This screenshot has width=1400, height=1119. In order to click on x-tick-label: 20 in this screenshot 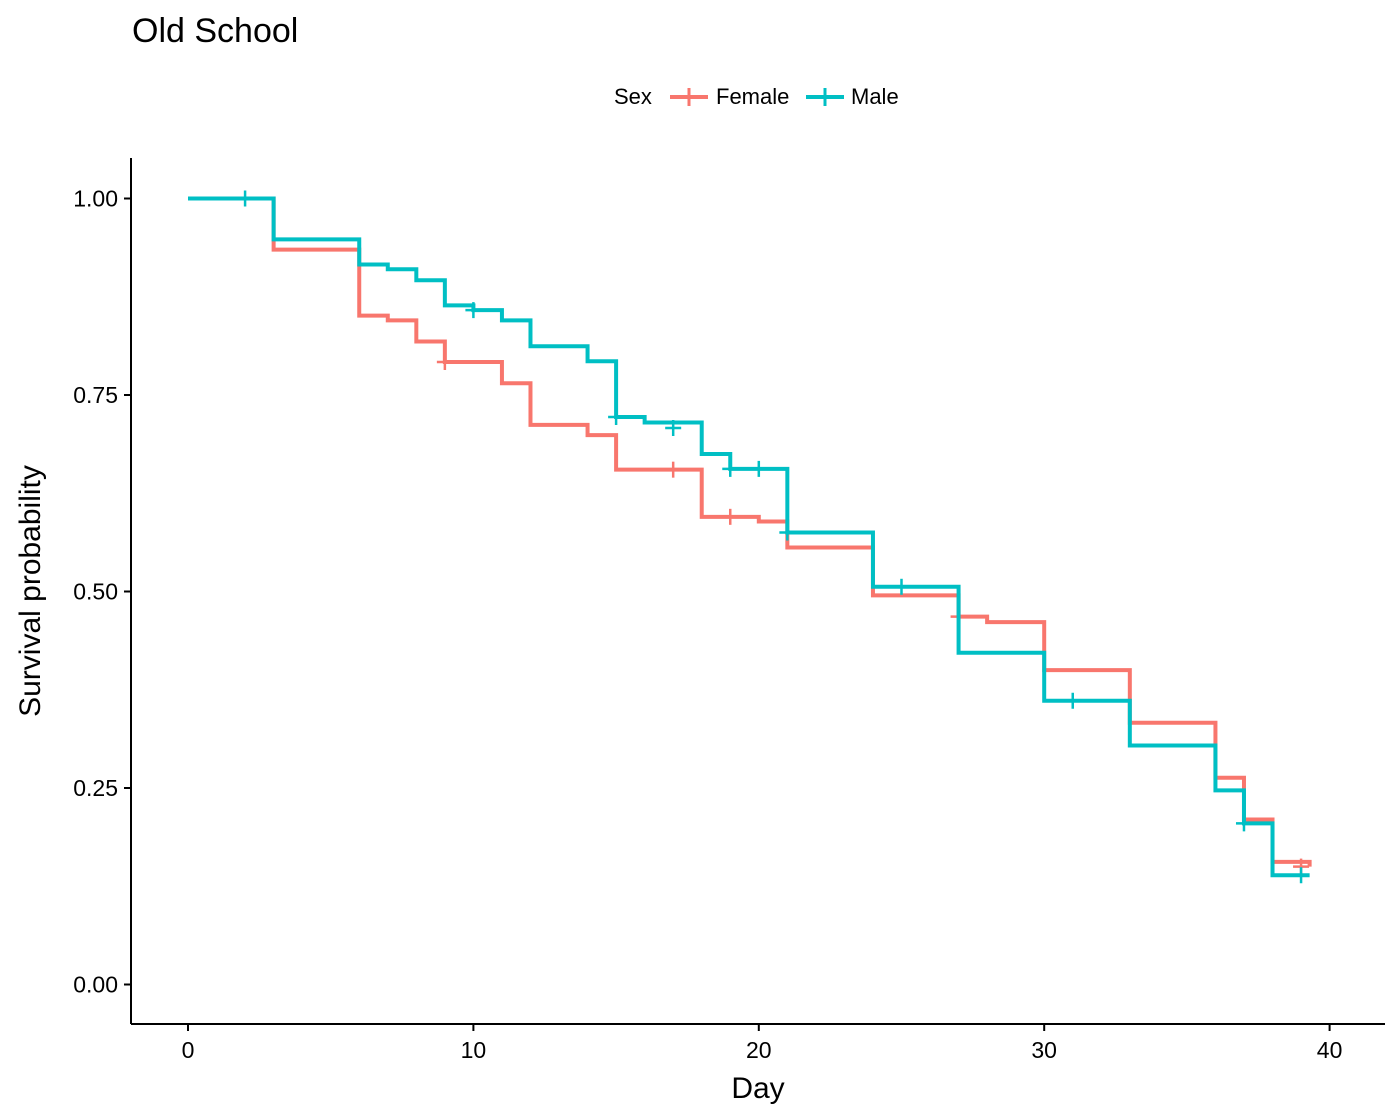, I will do `click(759, 1050)`.